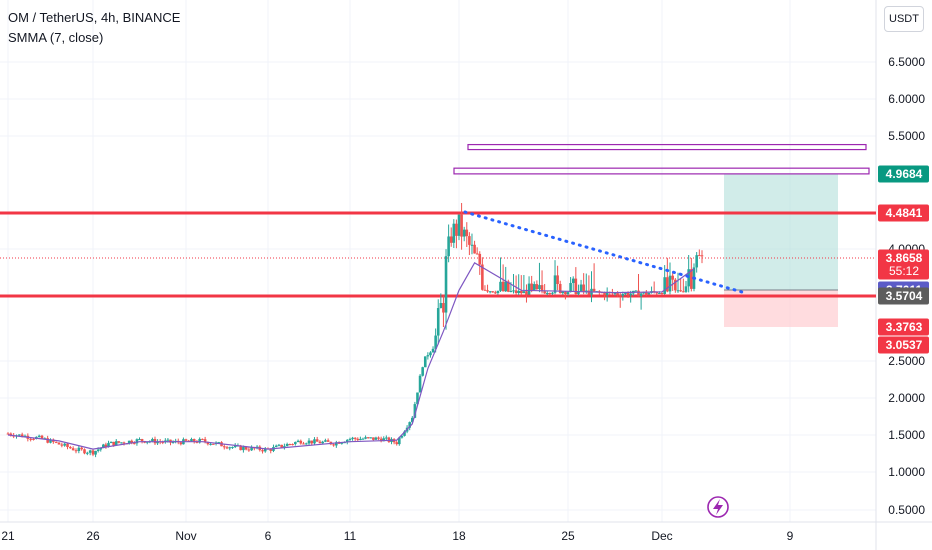 This screenshot has height=550, width=932. What do you see at coordinates (397, 536) in the screenshot?
I see `time-axis: 21 26 Nov 6 11 18 25 Dec 9` at bounding box center [397, 536].